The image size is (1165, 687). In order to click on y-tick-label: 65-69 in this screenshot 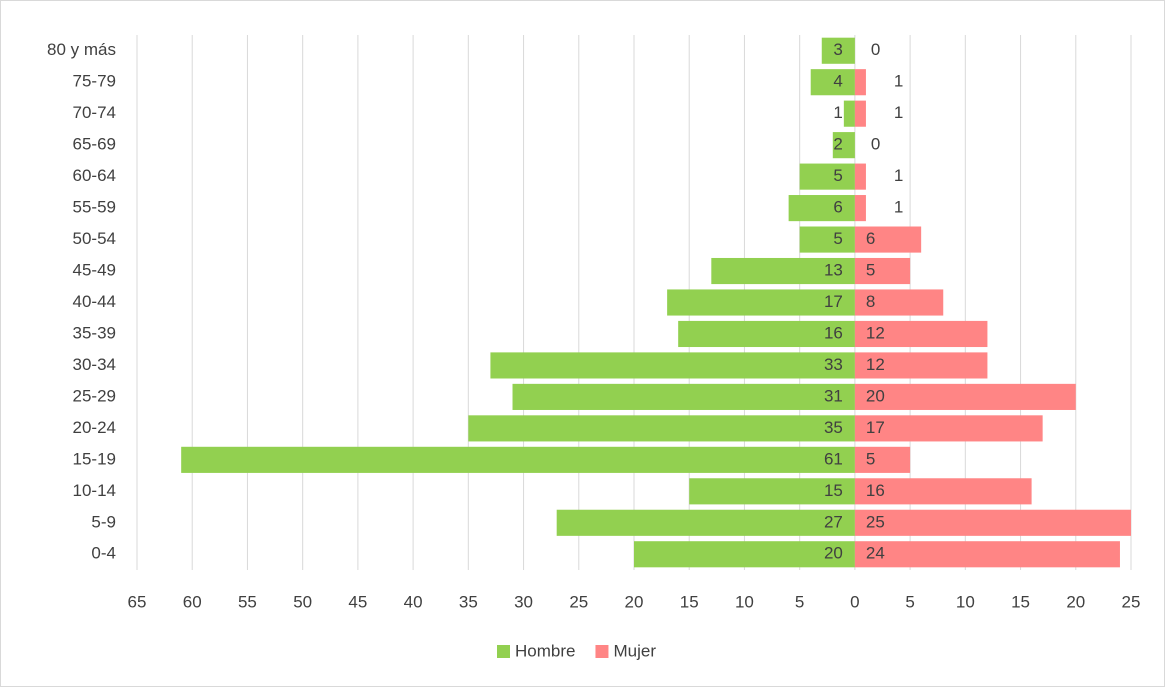, I will do `click(94, 144)`.